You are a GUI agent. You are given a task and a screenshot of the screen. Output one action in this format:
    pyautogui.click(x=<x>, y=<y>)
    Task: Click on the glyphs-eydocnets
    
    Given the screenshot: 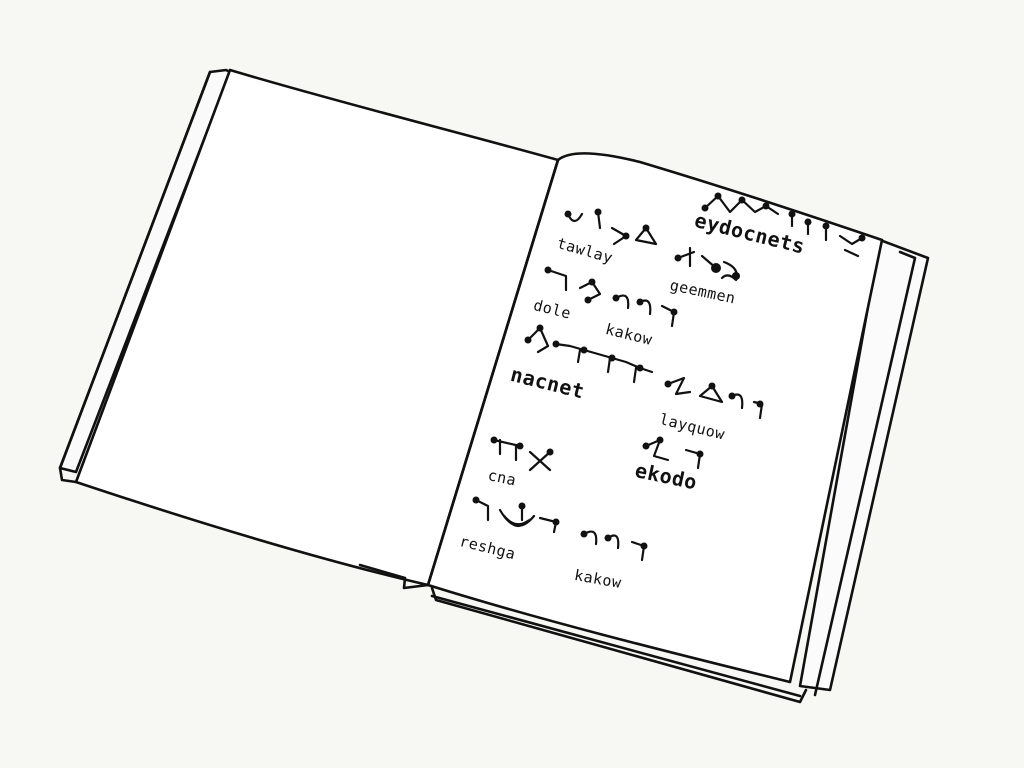 What is the action you would take?
    pyautogui.click(x=783, y=225)
    